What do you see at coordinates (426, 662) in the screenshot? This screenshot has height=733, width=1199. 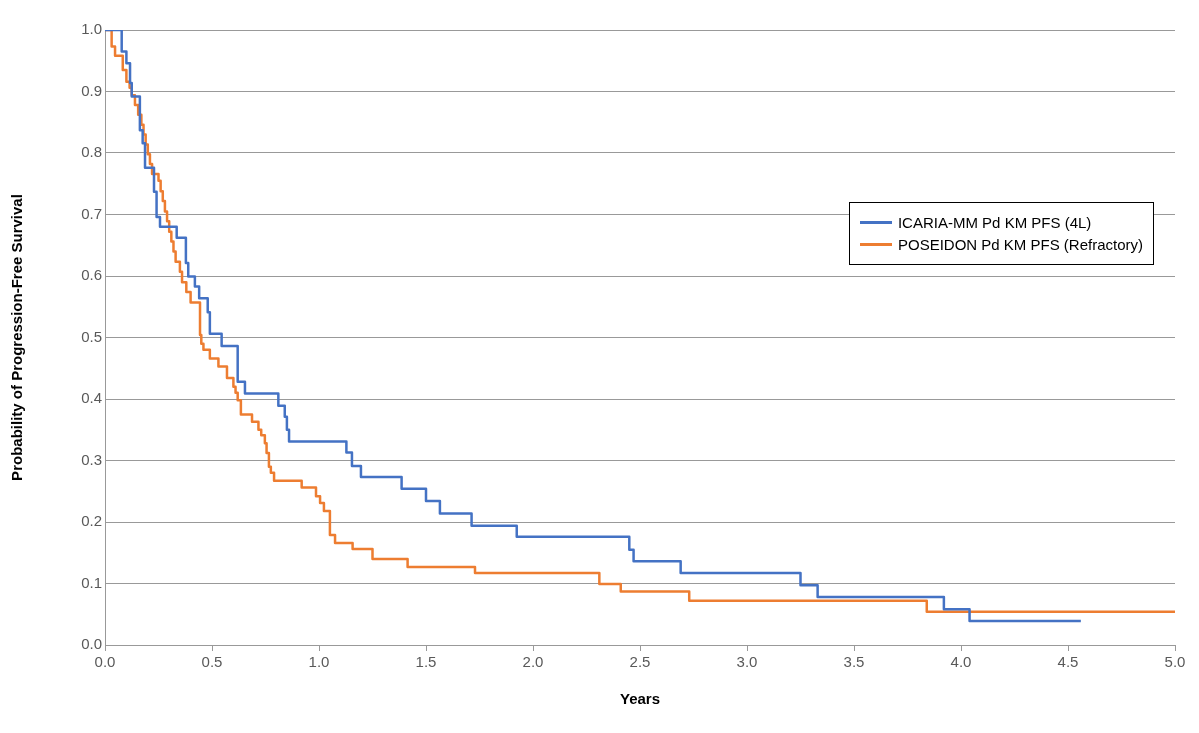 I see `x-tick-label: 1.5` at bounding box center [426, 662].